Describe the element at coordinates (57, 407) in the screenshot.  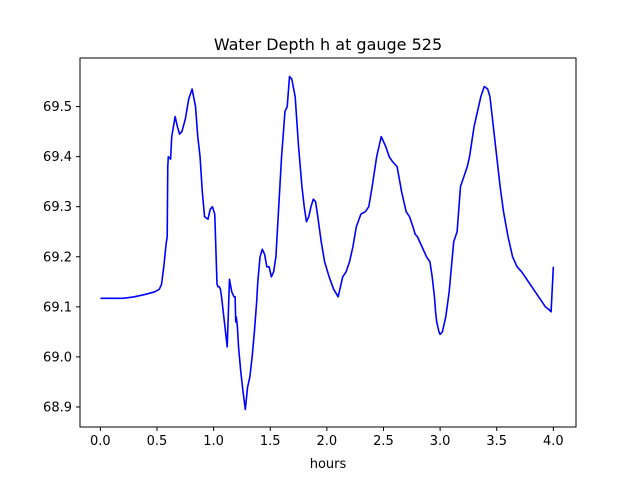
I see `y-tick-label: 68.9` at that location.